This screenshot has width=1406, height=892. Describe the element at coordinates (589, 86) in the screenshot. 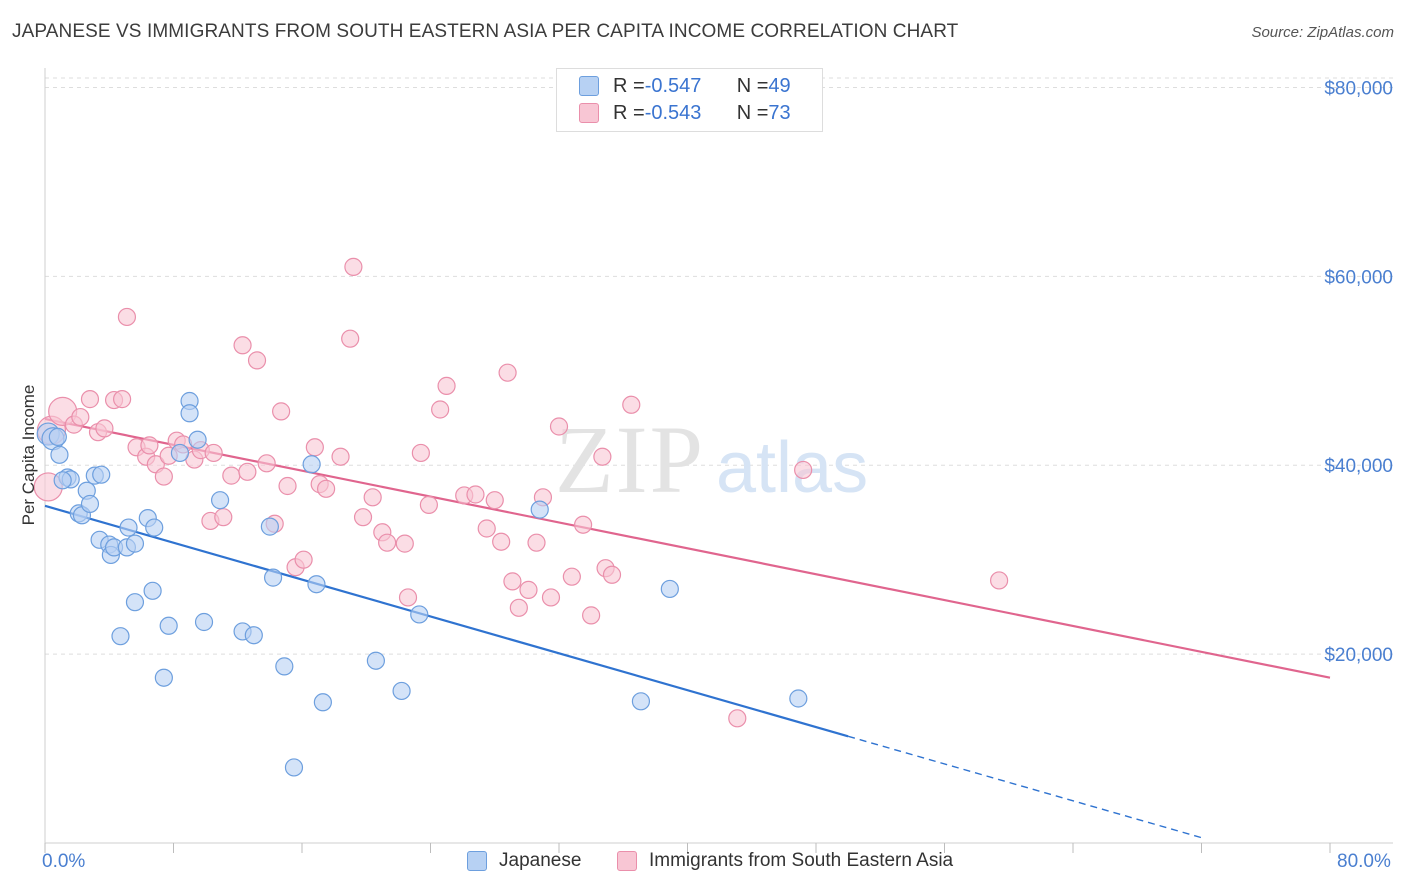

I see `legend-swatch-blue` at that location.